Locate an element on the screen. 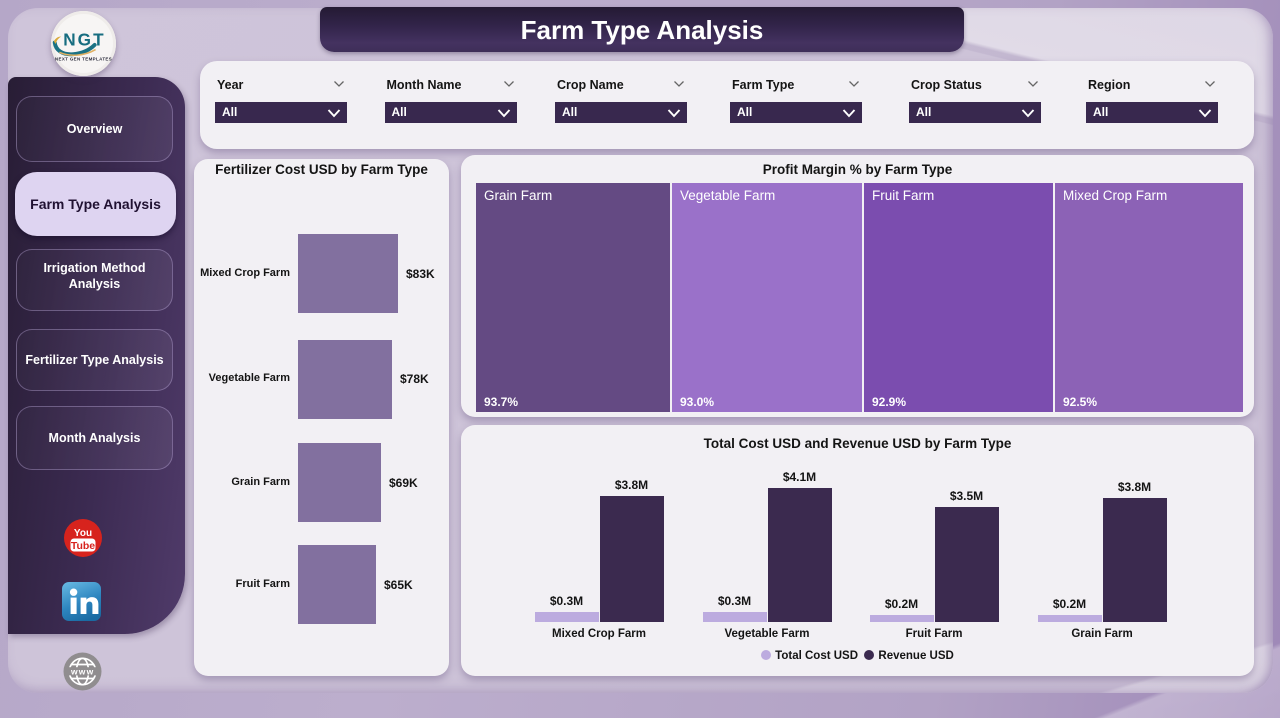 This screenshot has height=718, width=1280. svg-text: NGT is located at coordinates (84, 39).